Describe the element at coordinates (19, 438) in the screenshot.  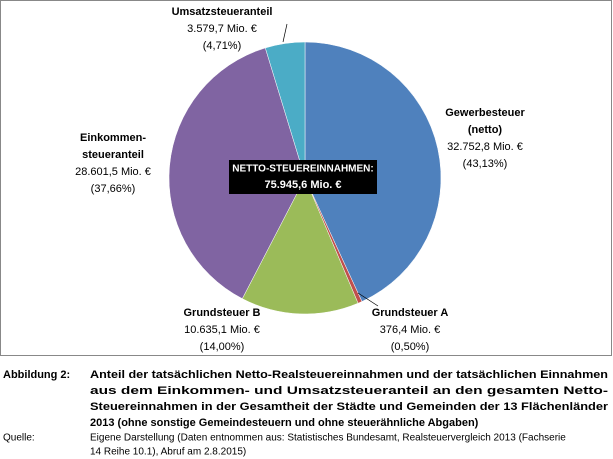
I see `source-label: Quelle:` at that location.